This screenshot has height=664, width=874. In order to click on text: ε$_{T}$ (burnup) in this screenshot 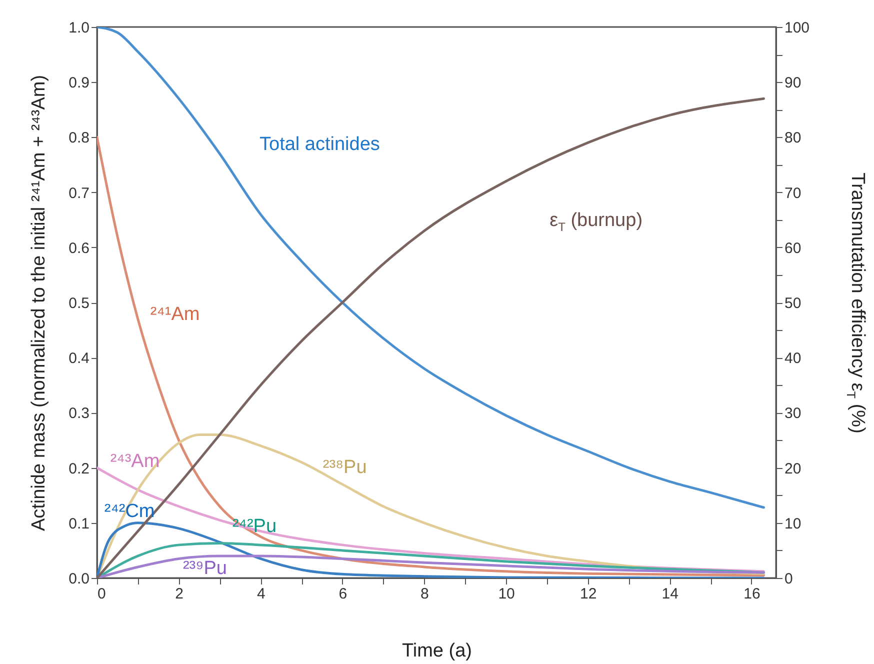, I will do `click(596, 222)`.